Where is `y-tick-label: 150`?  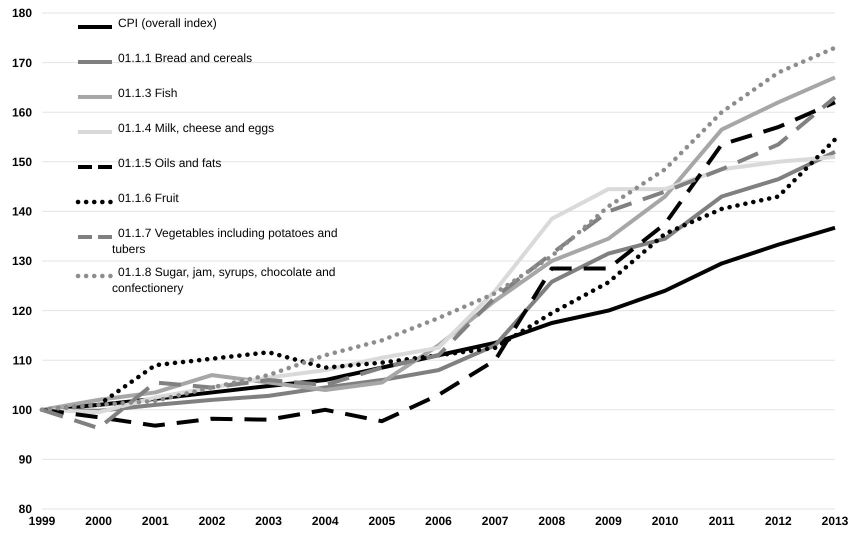 y-tick-label: 150 is located at coordinates (22, 162).